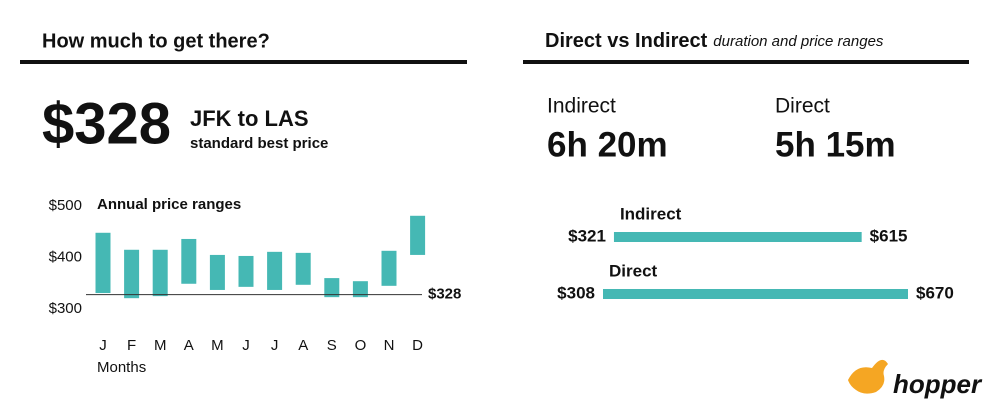  I want to click on logo-text: hopper, so click(938, 384).